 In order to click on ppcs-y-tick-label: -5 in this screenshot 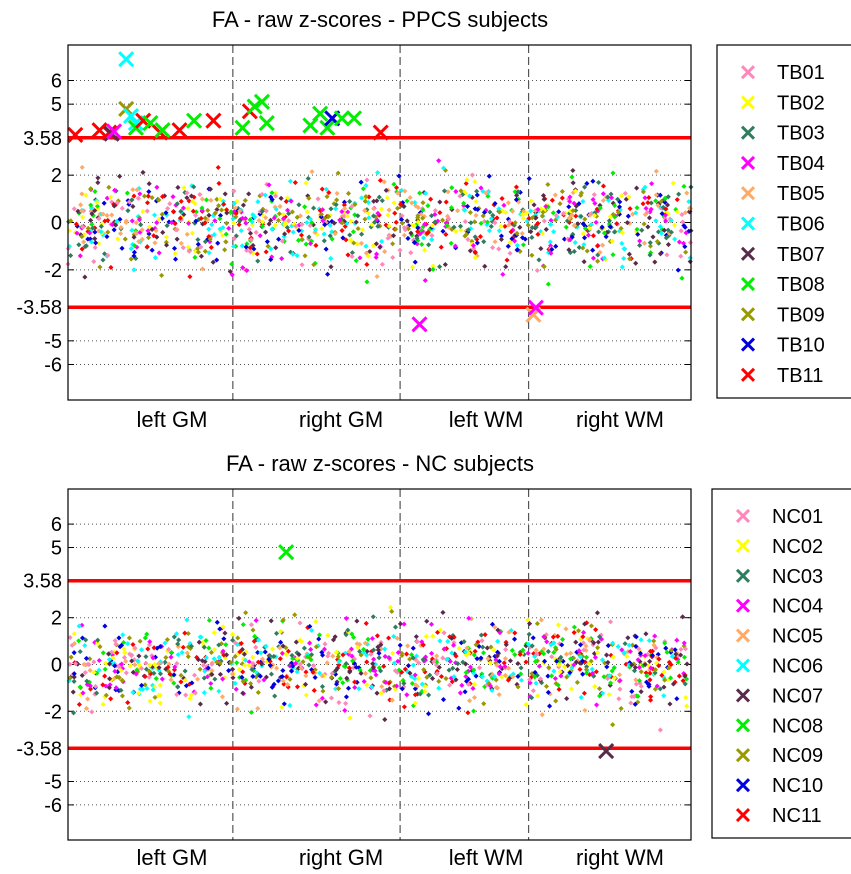, I will do `click(53, 342)`.